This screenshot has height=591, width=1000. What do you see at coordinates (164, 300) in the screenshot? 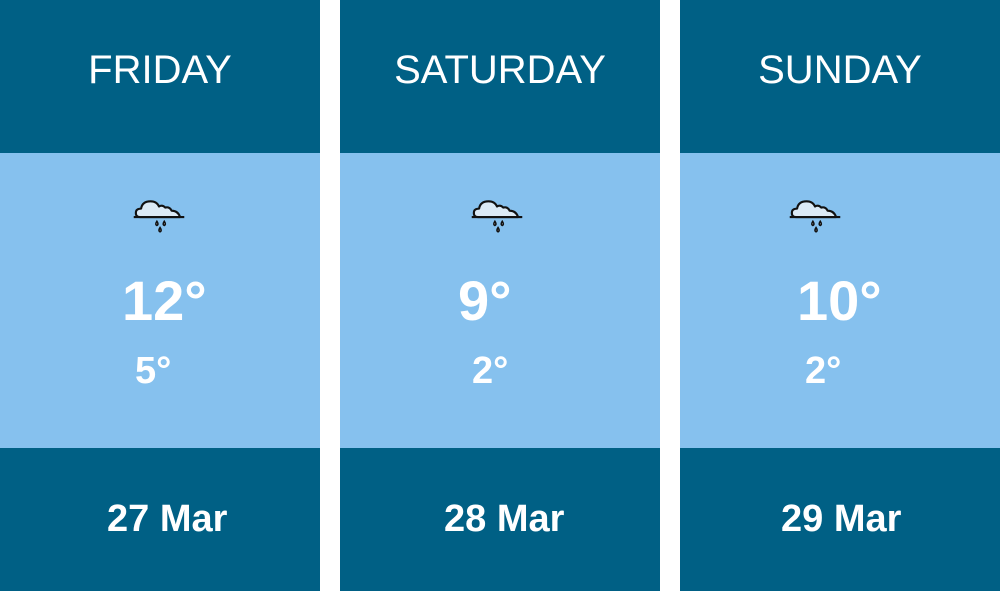
I see `high-temp: 12°` at bounding box center [164, 300].